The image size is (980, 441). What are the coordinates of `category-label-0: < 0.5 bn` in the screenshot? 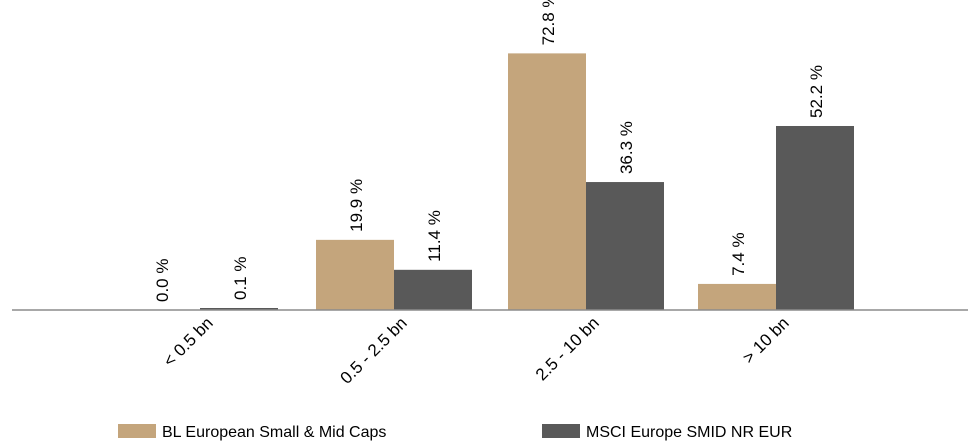 It's located at (188, 341).